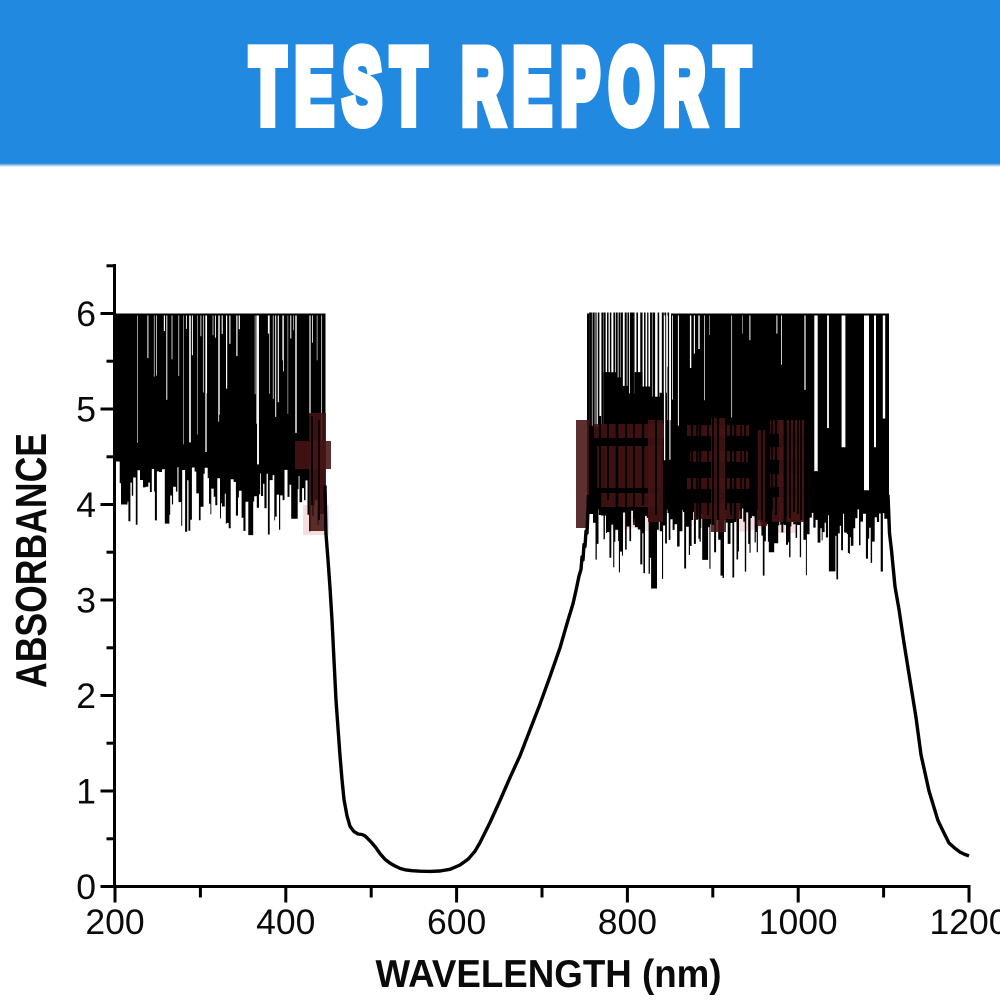 This screenshot has width=1000, height=1000. Describe the element at coordinates (86, 792) in the screenshot. I see `svg-text: 1` at that location.